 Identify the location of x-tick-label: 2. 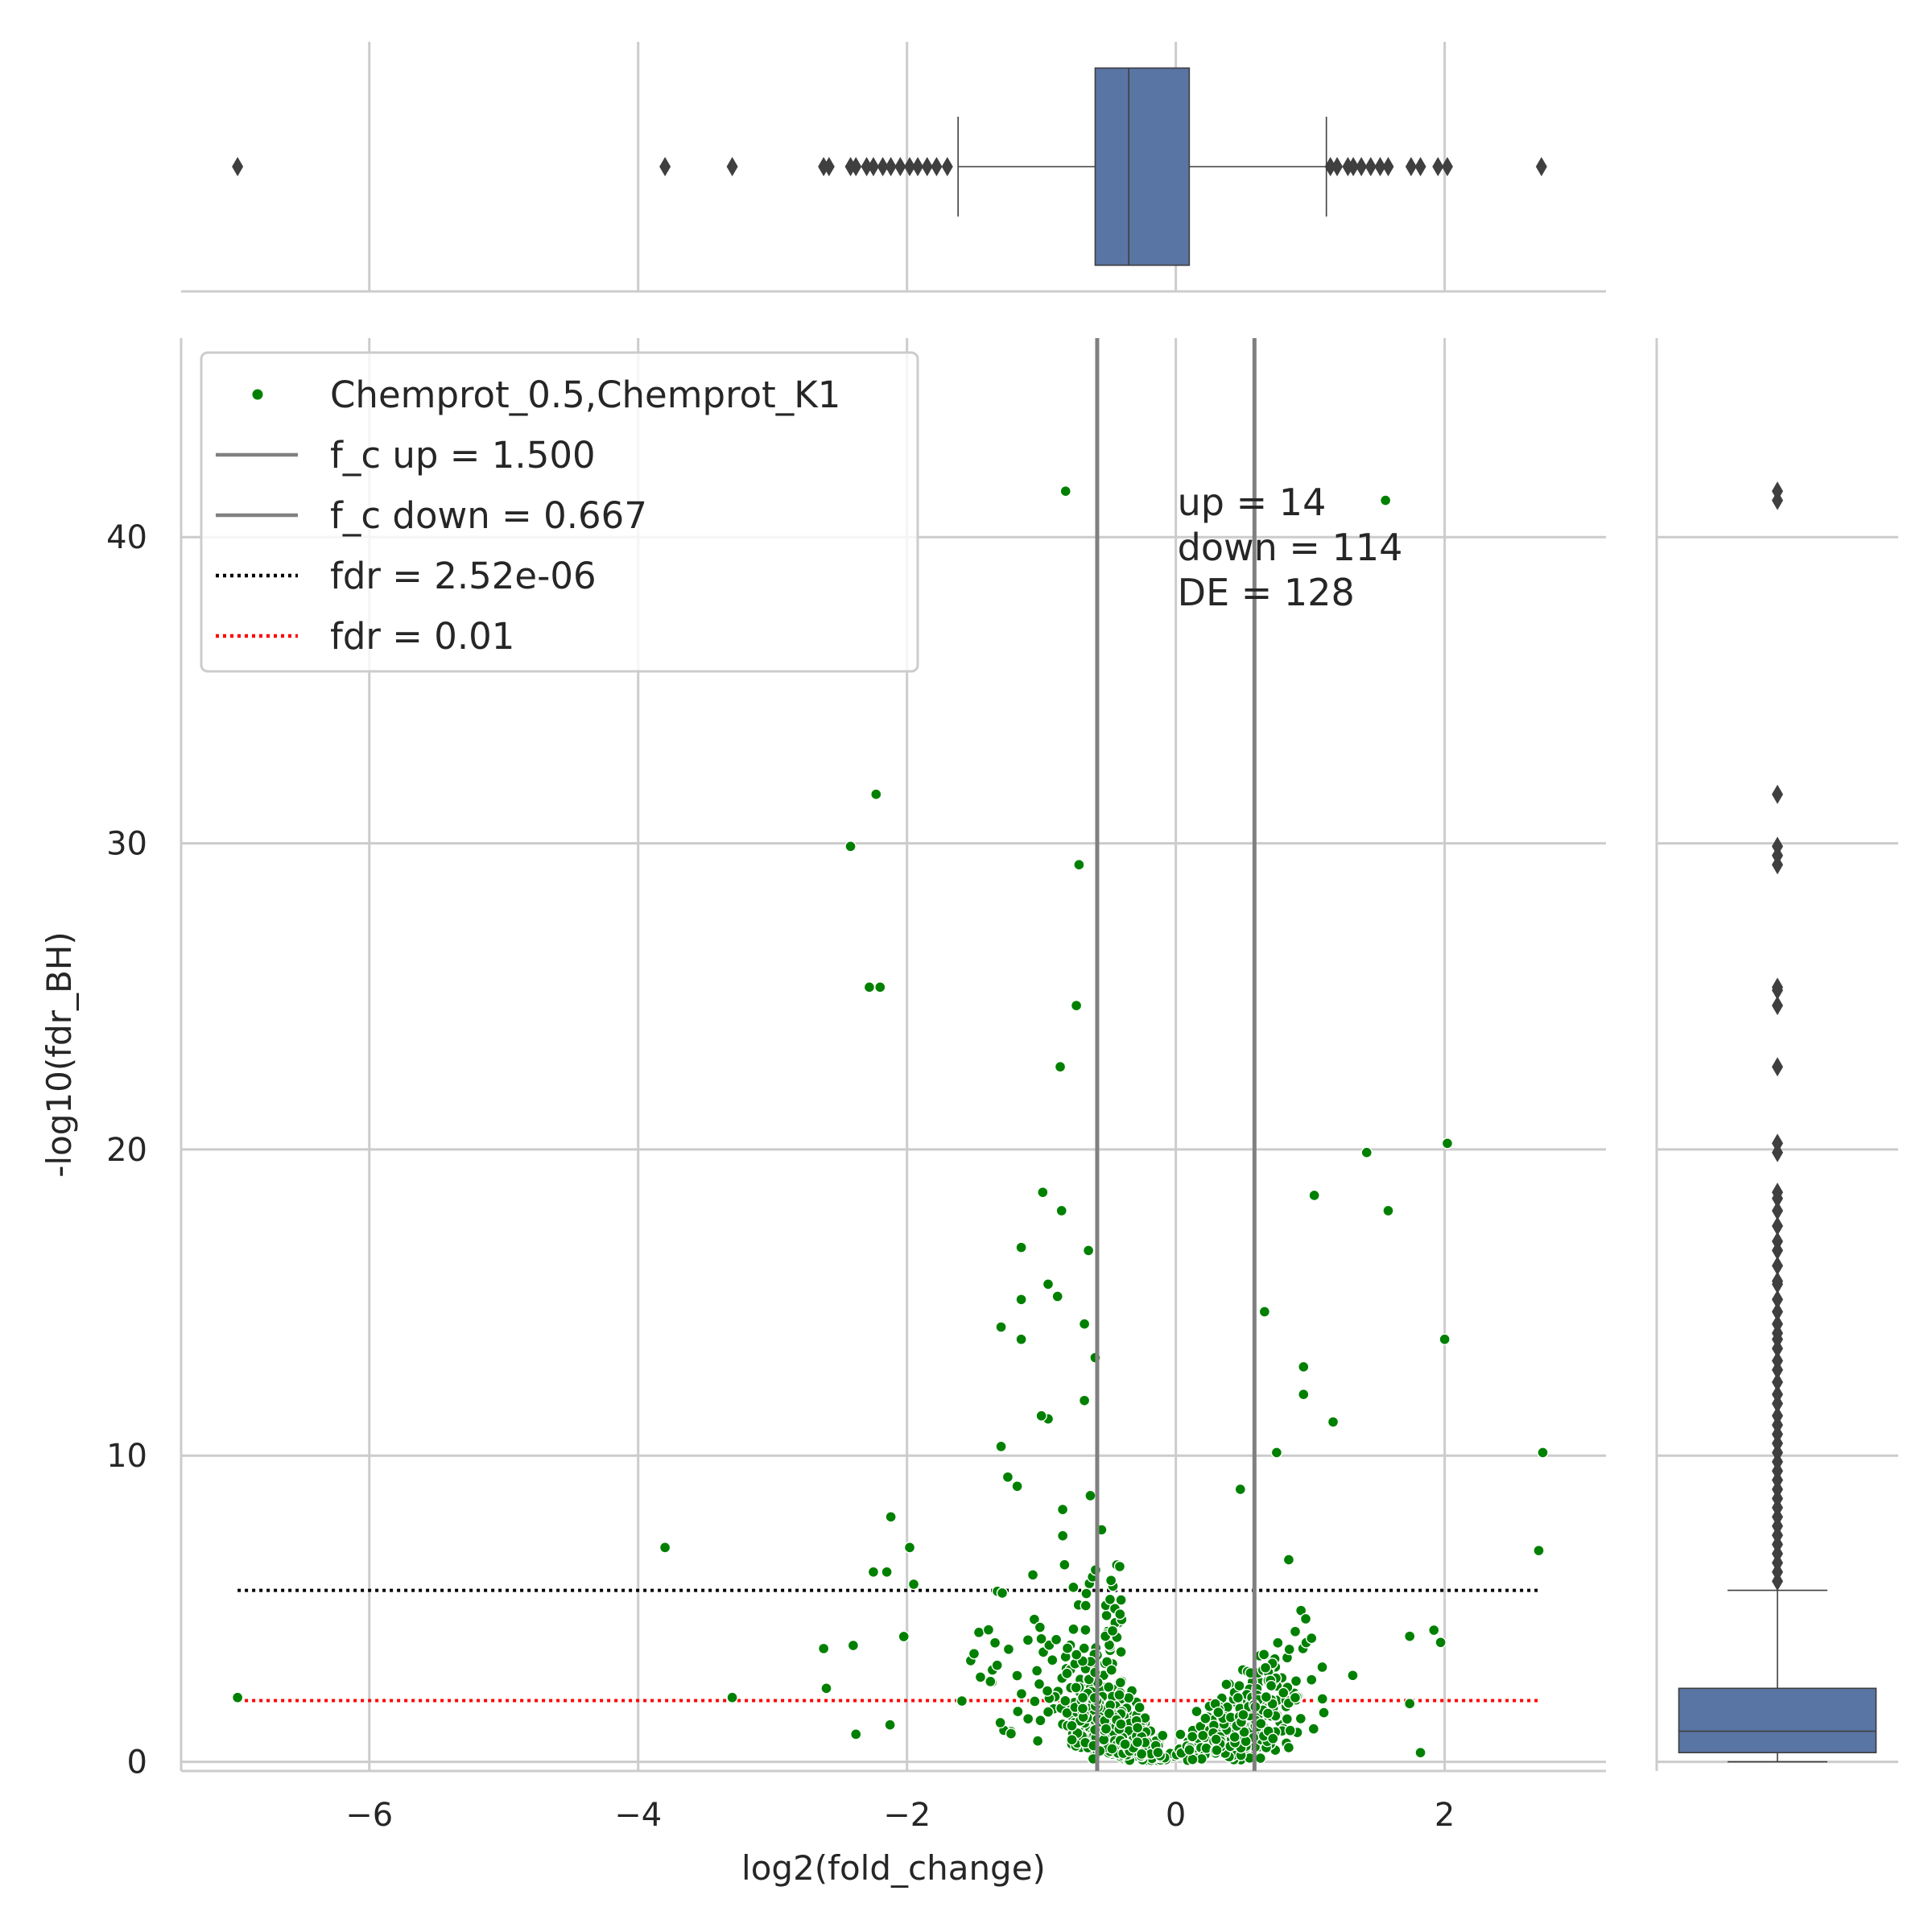
(1445, 1815).